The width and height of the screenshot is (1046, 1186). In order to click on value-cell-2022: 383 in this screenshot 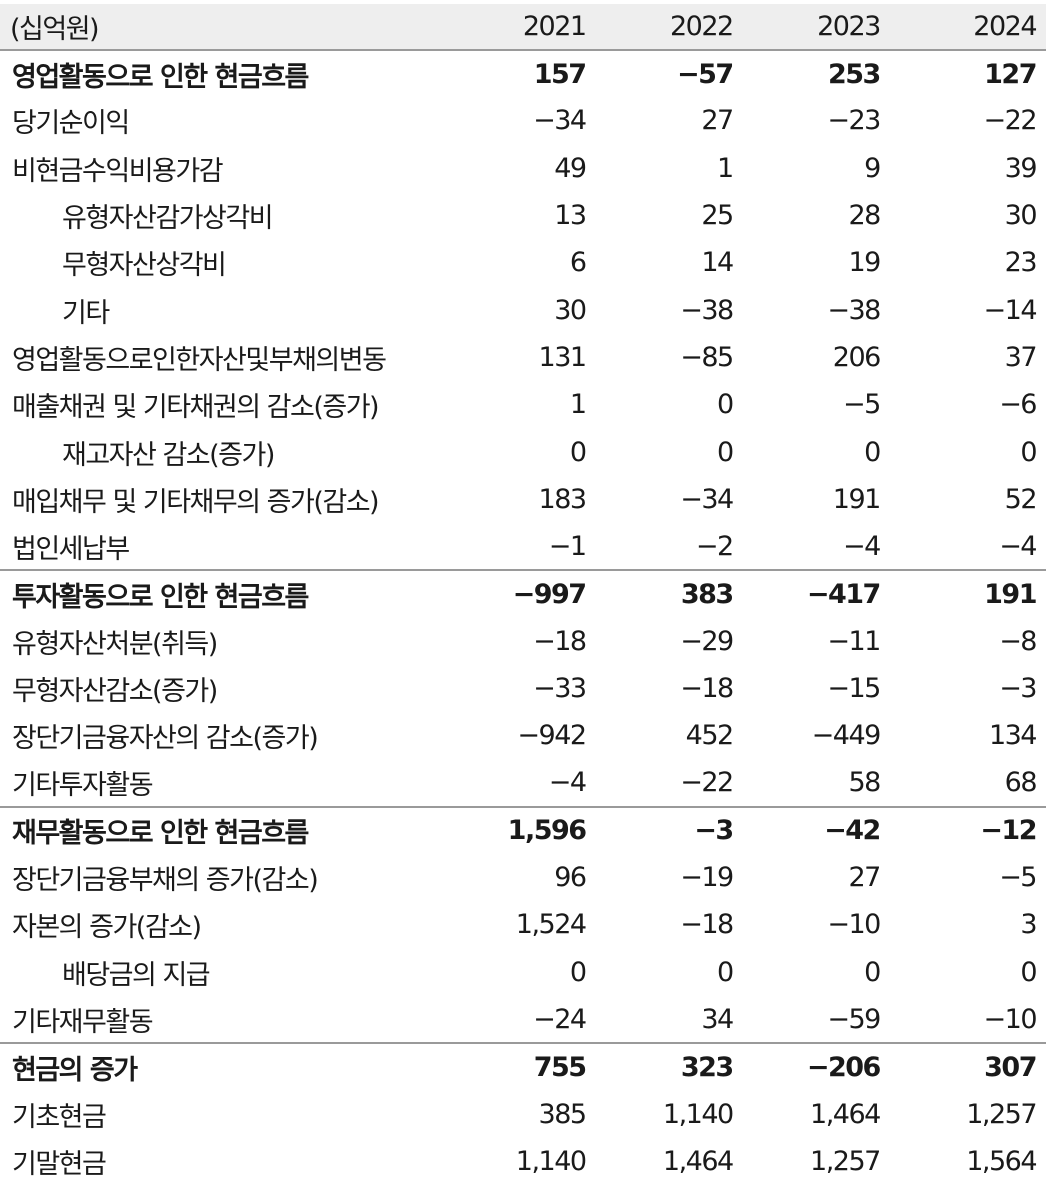, I will do `click(669, 593)`.